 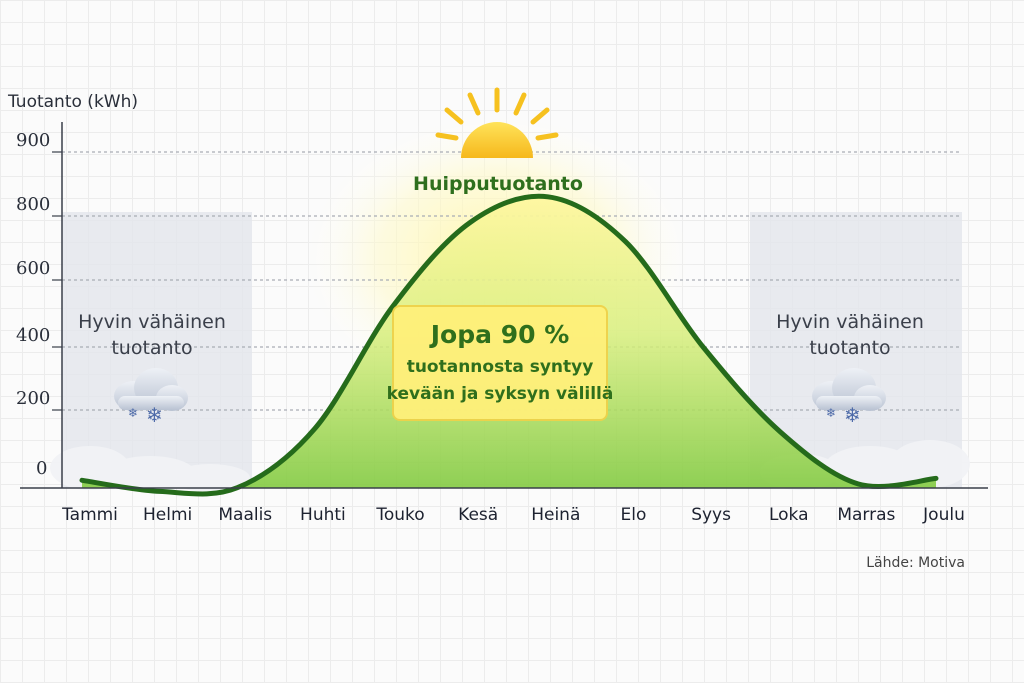 I want to click on y-tick-label: 200, so click(x=33, y=398).